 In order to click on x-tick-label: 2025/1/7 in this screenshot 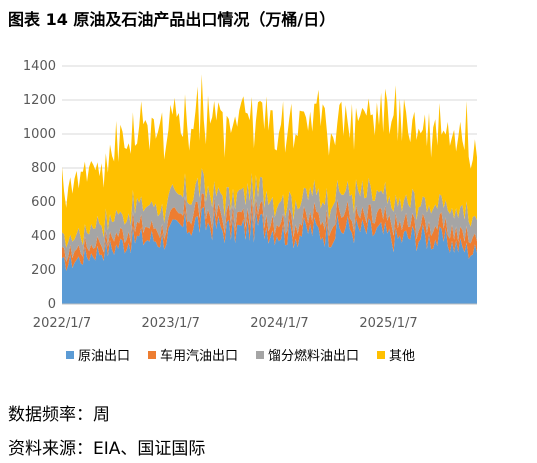, I will do `click(388, 323)`.